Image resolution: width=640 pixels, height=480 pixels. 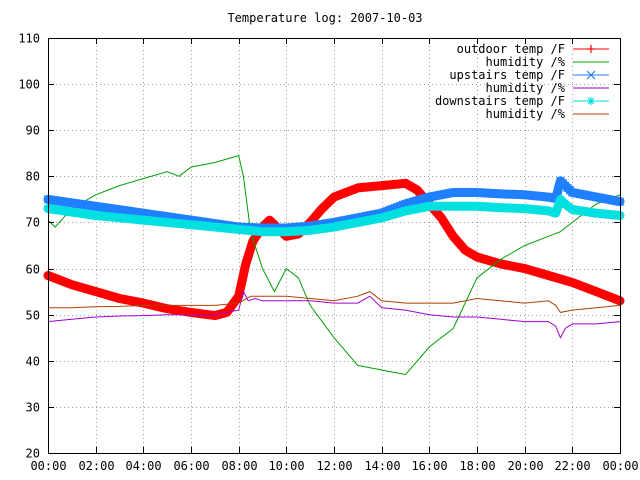 What do you see at coordinates (382, 466) in the screenshot?
I see `x-tick-label: 14:00` at bounding box center [382, 466].